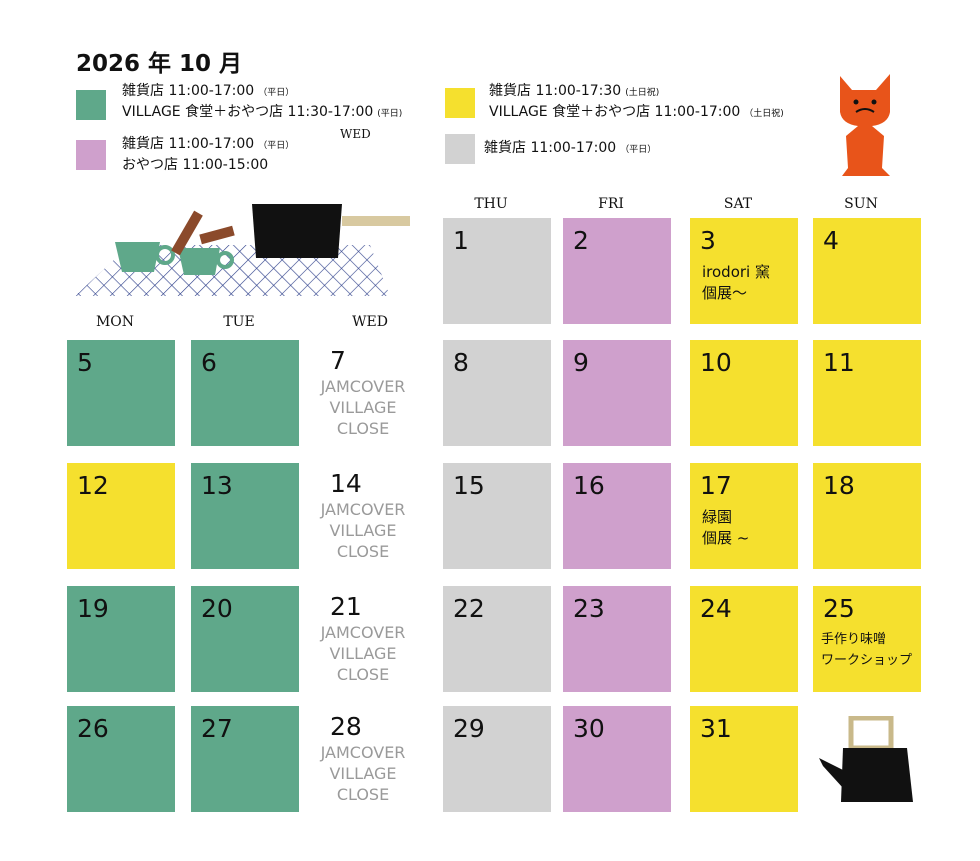 The height and width of the screenshot is (861, 980). What do you see at coordinates (589, 728) in the screenshot?
I see `day-number: 30` at bounding box center [589, 728].